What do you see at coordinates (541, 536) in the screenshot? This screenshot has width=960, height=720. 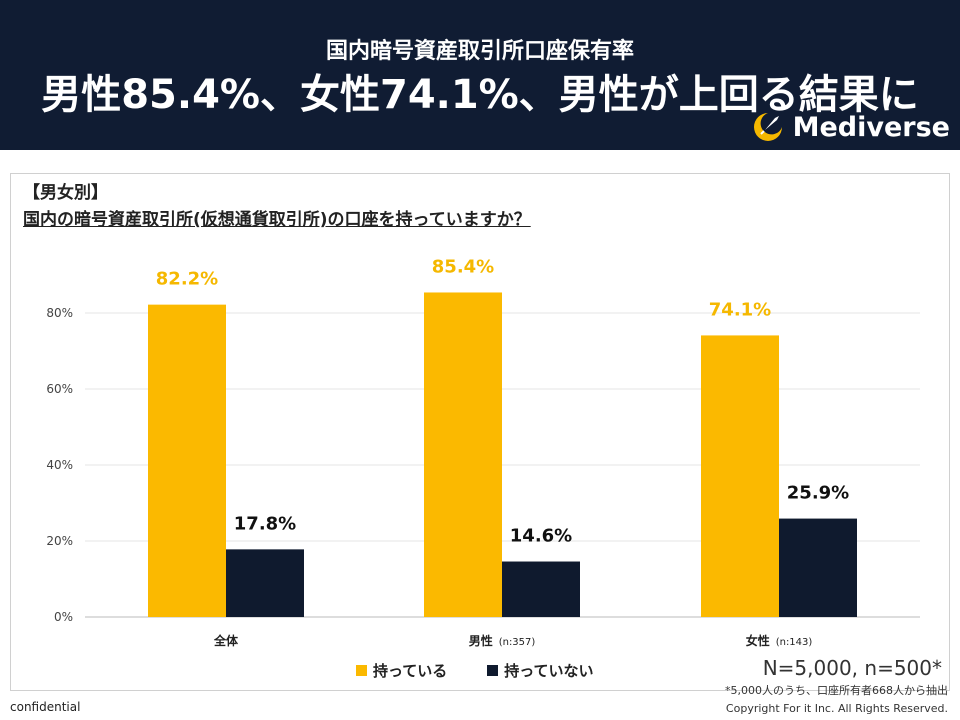 I see `data-label: 14.6%` at bounding box center [541, 536].